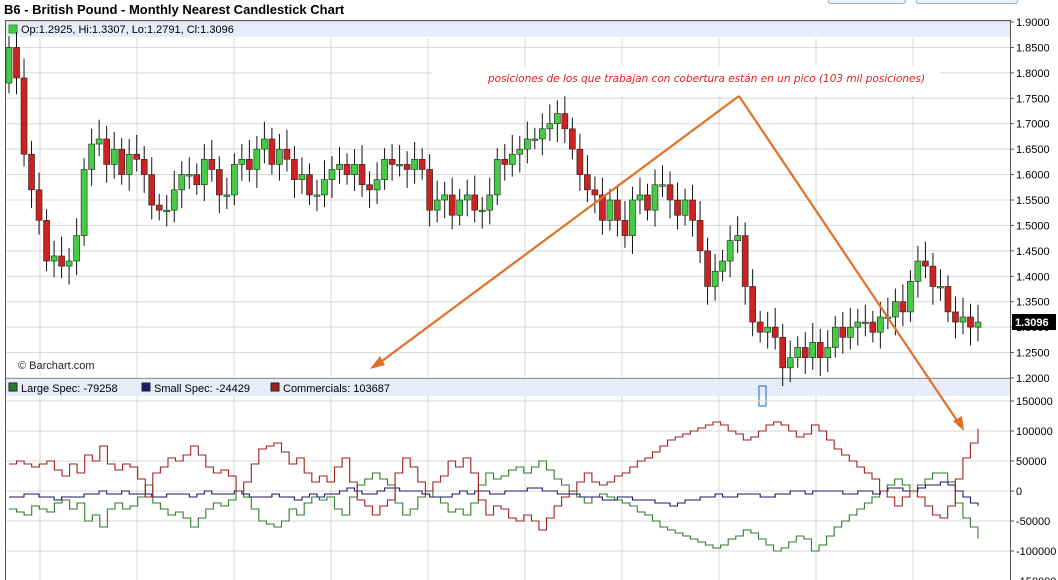  Describe the element at coordinates (762, 396) in the screenshot. I see `panel-resize-handle` at that location.